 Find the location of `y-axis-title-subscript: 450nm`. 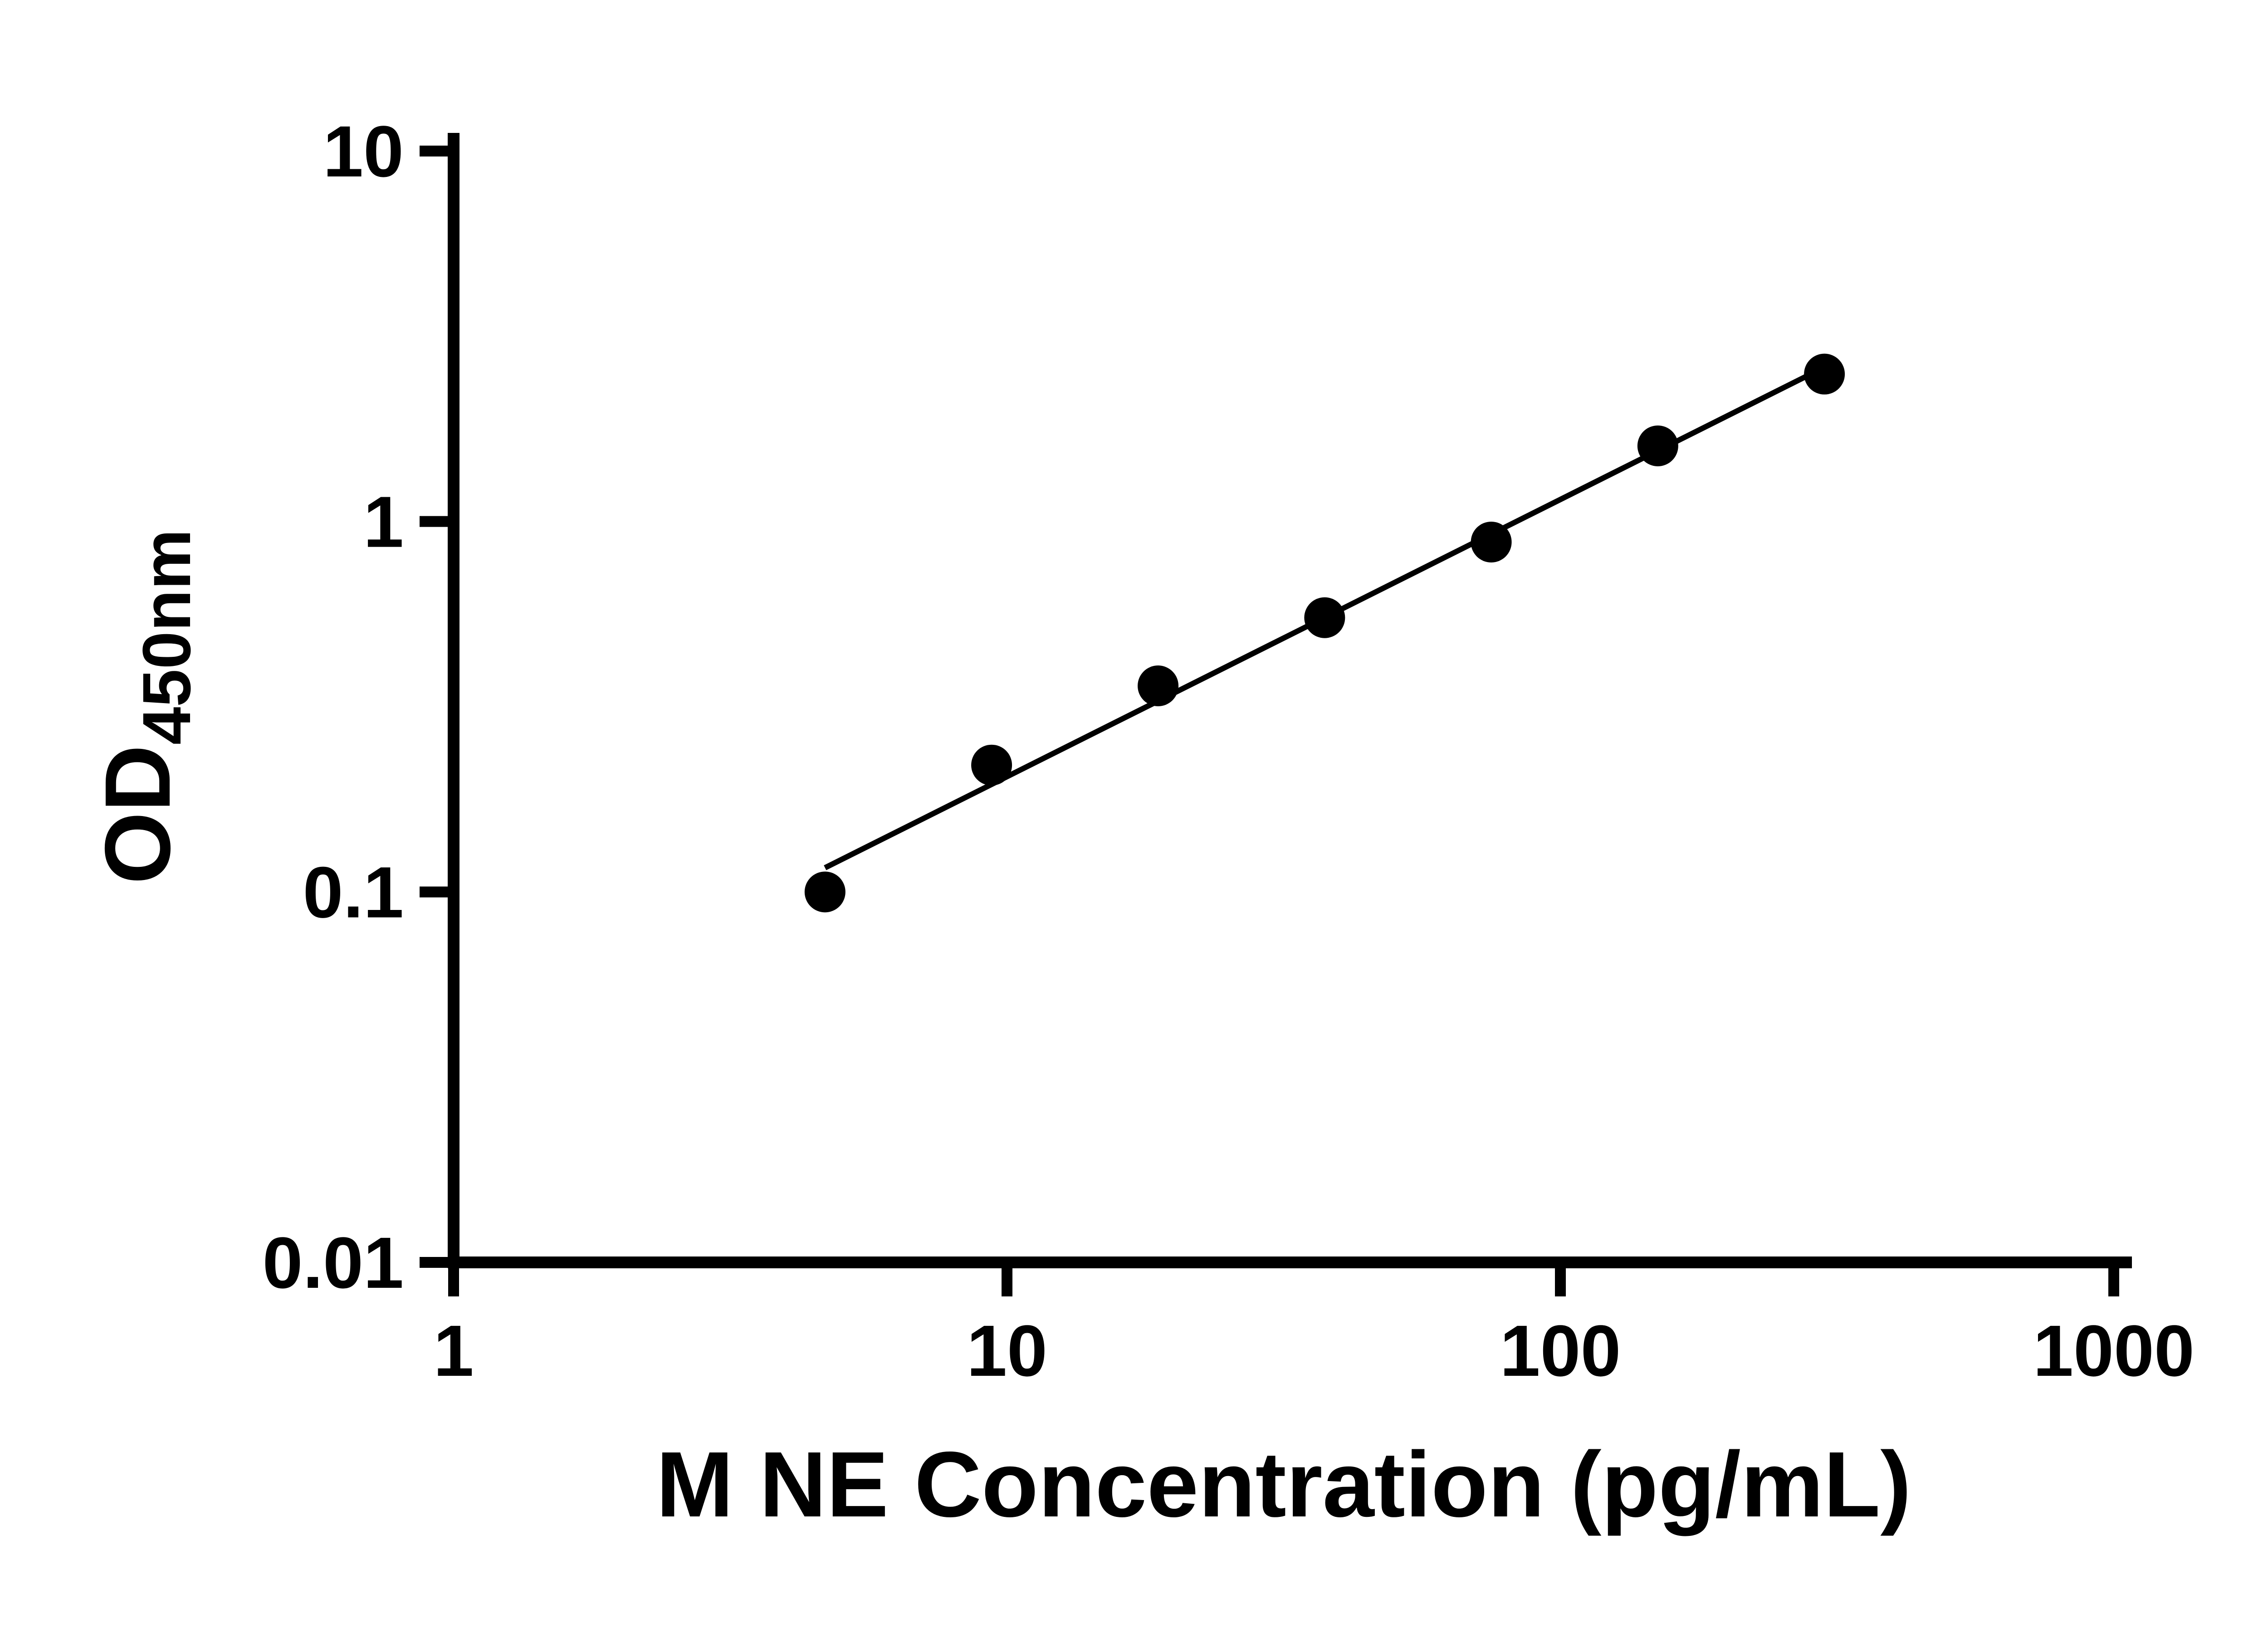

y-axis-title-subscript: 450nm is located at coordinates (167, 637).